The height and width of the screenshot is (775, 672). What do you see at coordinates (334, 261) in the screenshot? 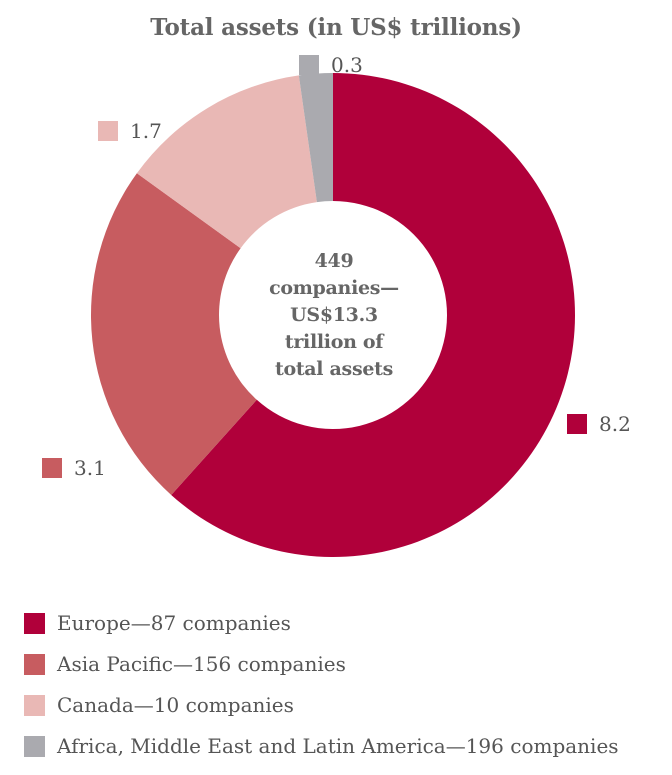
I see `center-line-1: 449` at bounding box center [334, 261].